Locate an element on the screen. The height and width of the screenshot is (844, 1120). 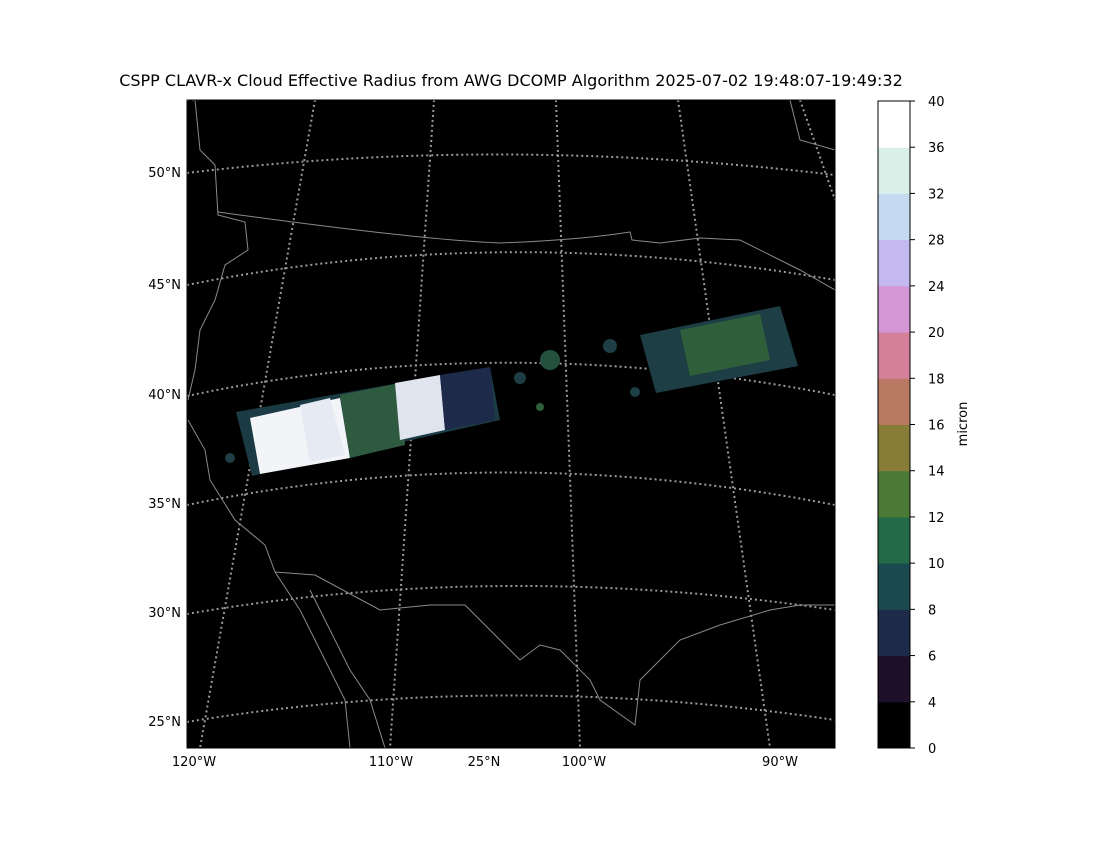
colorbar-tick-label: 40 is located at coordinates (936, 102).